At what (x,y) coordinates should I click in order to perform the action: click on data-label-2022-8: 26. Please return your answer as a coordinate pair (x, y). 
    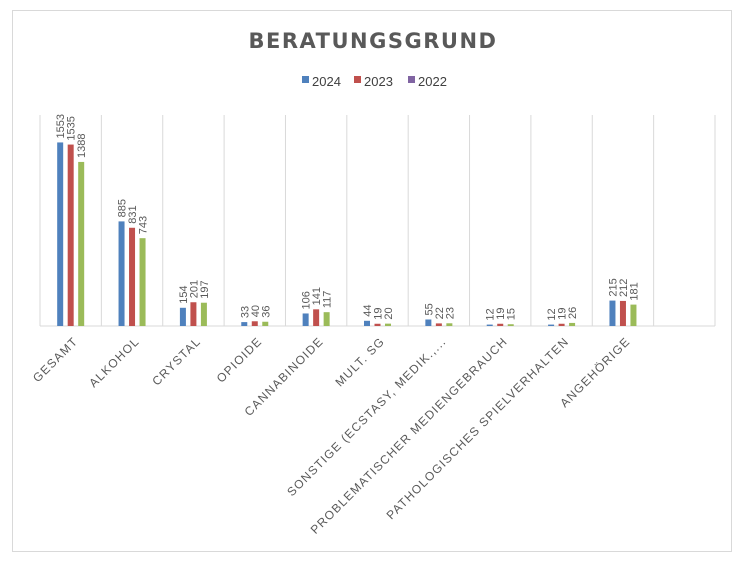
    Looking at the image, I should click on (573, 313).